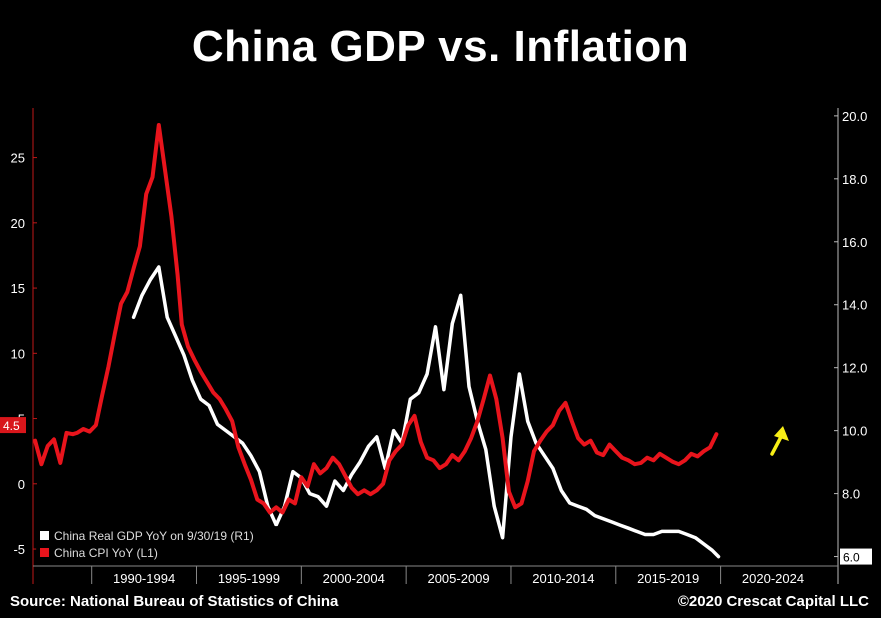 The height and width of the screenshot is (618, 881). I want to click on cpi-last-value-badge, so click(13, 425).